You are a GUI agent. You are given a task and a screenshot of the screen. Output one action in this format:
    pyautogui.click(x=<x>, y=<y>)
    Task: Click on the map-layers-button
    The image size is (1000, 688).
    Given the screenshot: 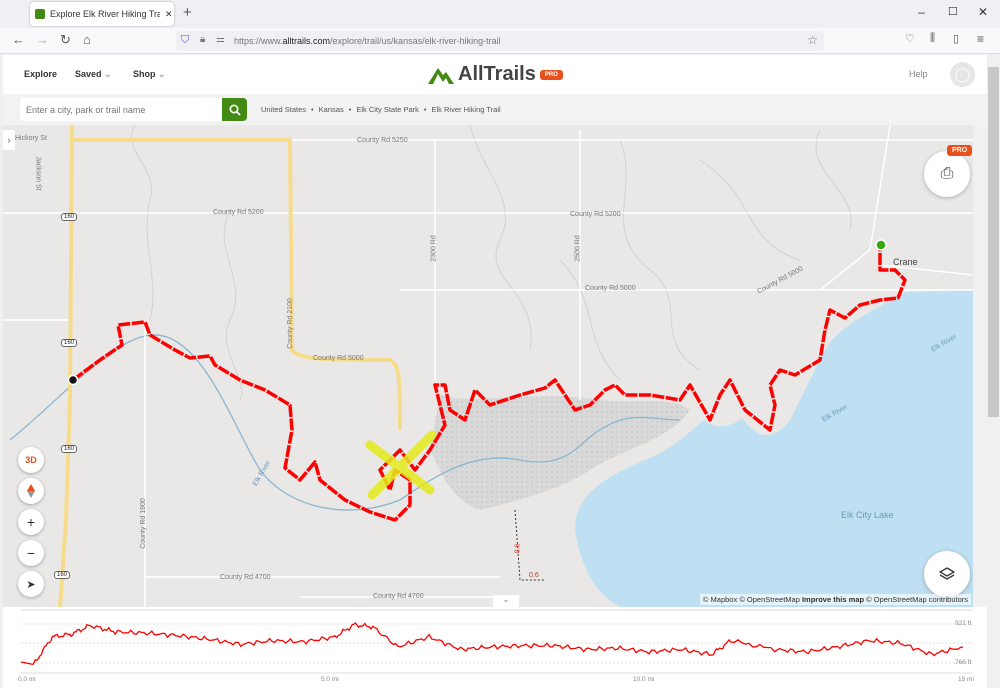 What is the action you would take?
    pyautogui.click(x=947, y=574)
    